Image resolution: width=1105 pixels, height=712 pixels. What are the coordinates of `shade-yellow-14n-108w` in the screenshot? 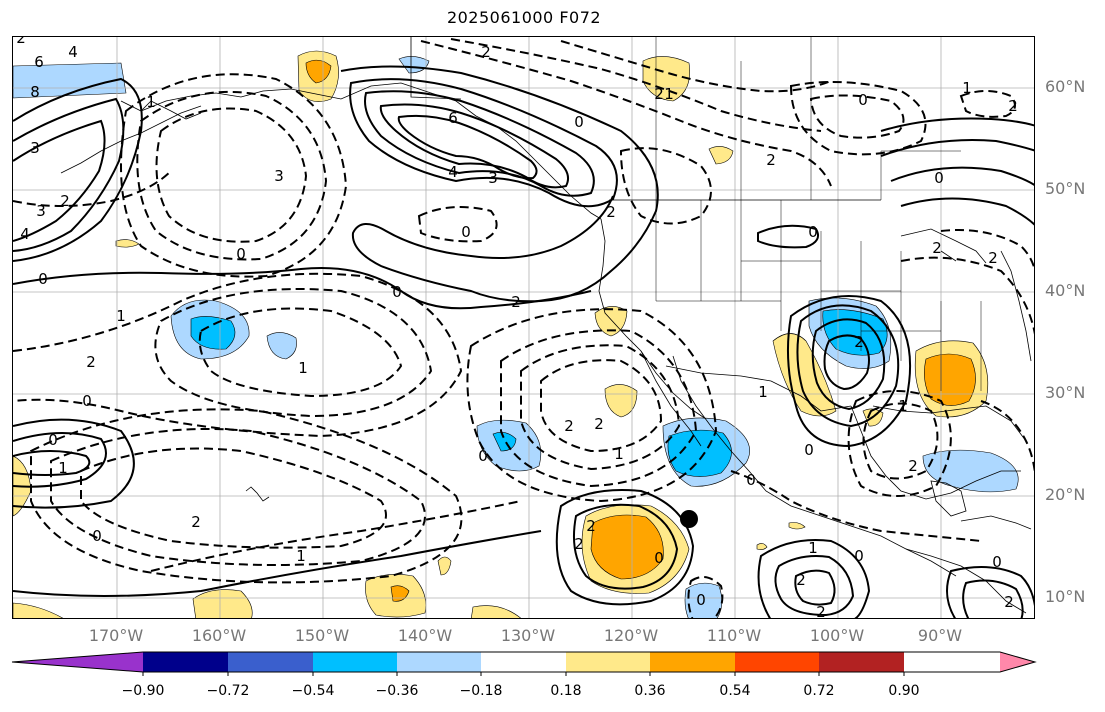 It's located at (762, 546).